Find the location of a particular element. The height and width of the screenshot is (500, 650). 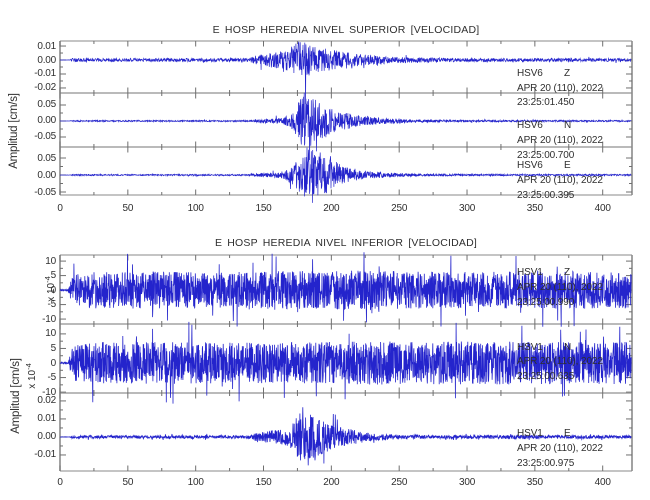

trace-annotation-station: HSV6 E is located at coordinates (544, 166).